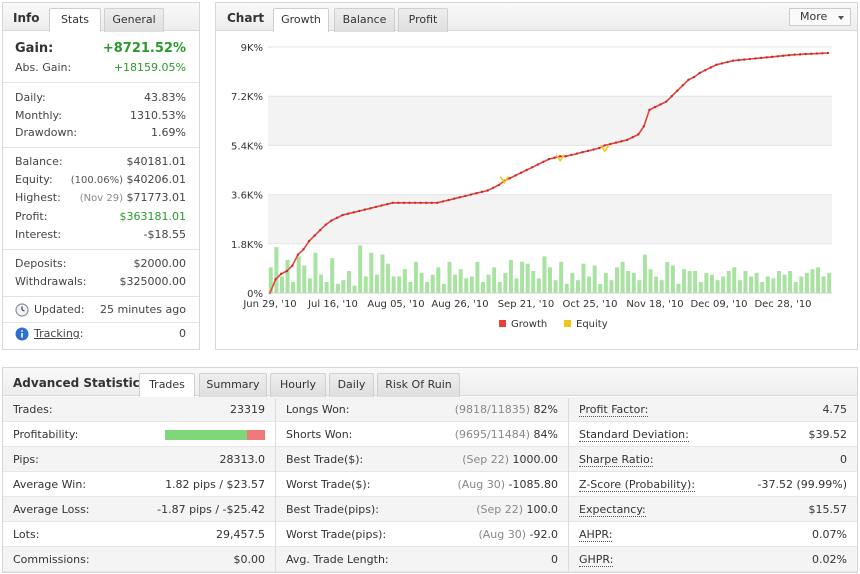 This screenshot has width=860, height=574. What do you see at coordinates (423, 20) in the screenshot?
I see `tab-profit: Profit` at bounding box center [423, 20].